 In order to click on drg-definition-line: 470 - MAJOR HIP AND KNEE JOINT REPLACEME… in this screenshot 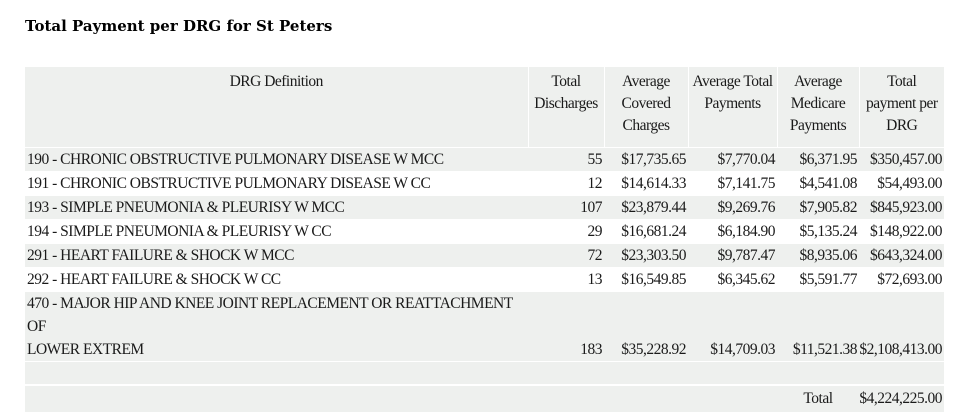, I will do `click(269, 315)`.